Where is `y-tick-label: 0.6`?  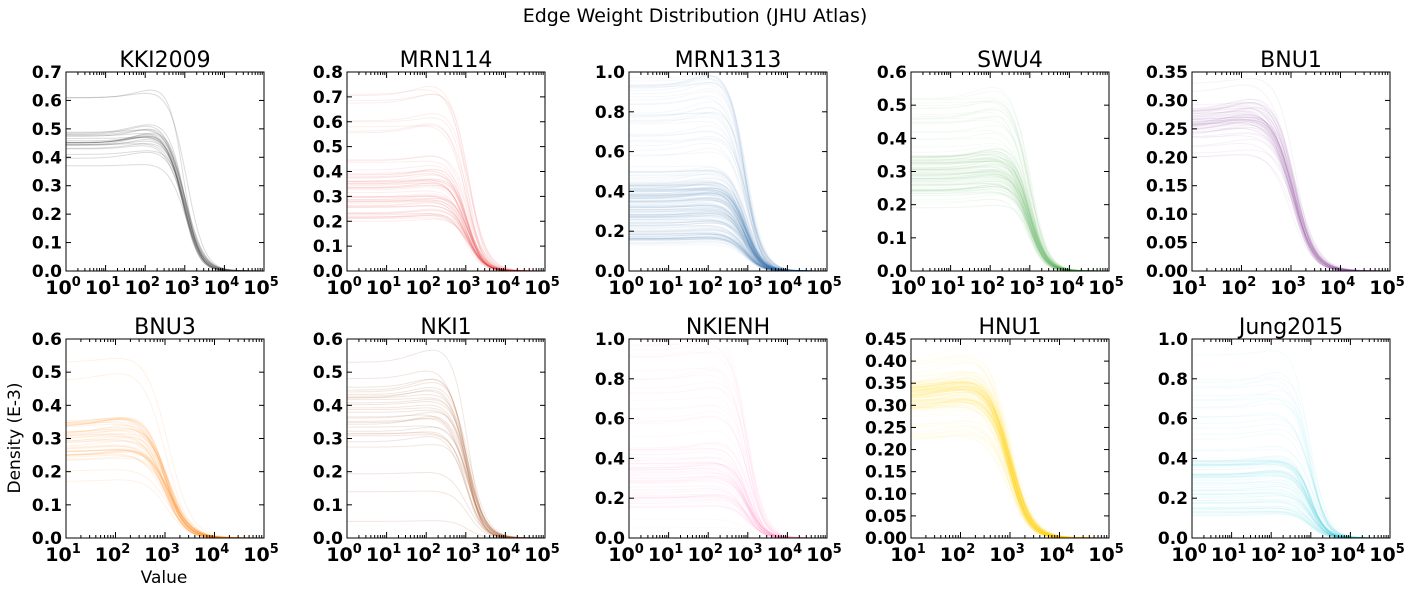 y-tick-label: 0.6 is located at coordinates (1173, 420).